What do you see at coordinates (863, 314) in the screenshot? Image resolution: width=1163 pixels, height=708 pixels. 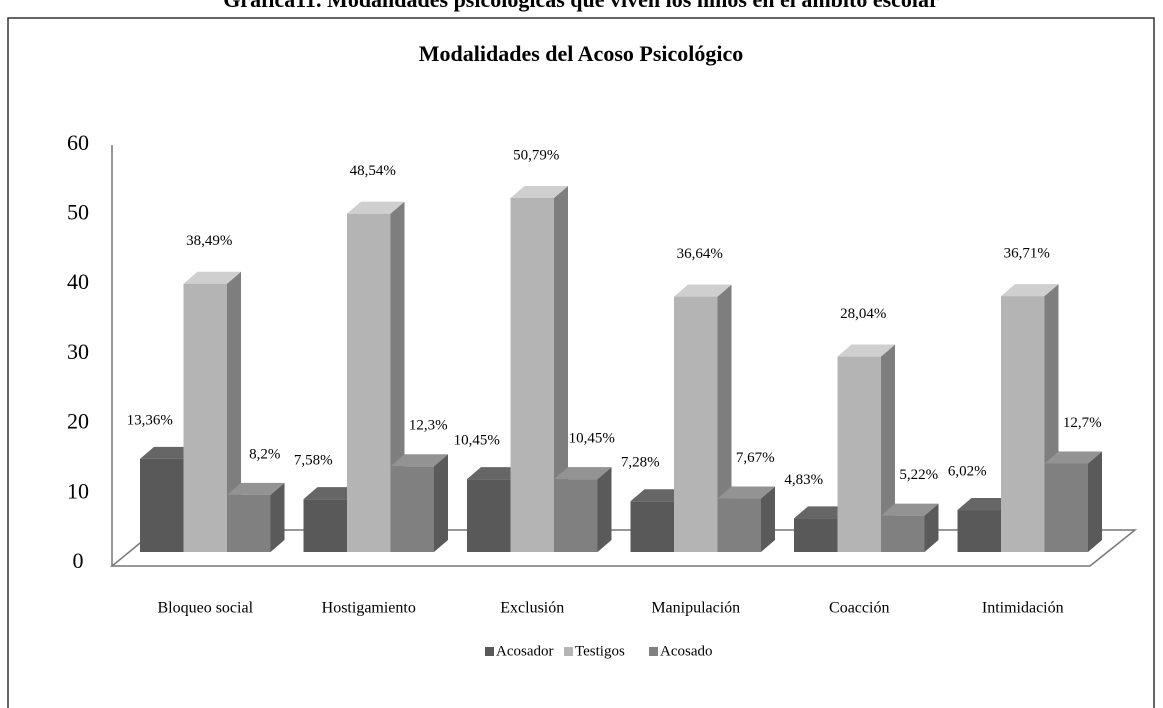 I see `value-label: 28,04%` at bounding box center [863, 314].